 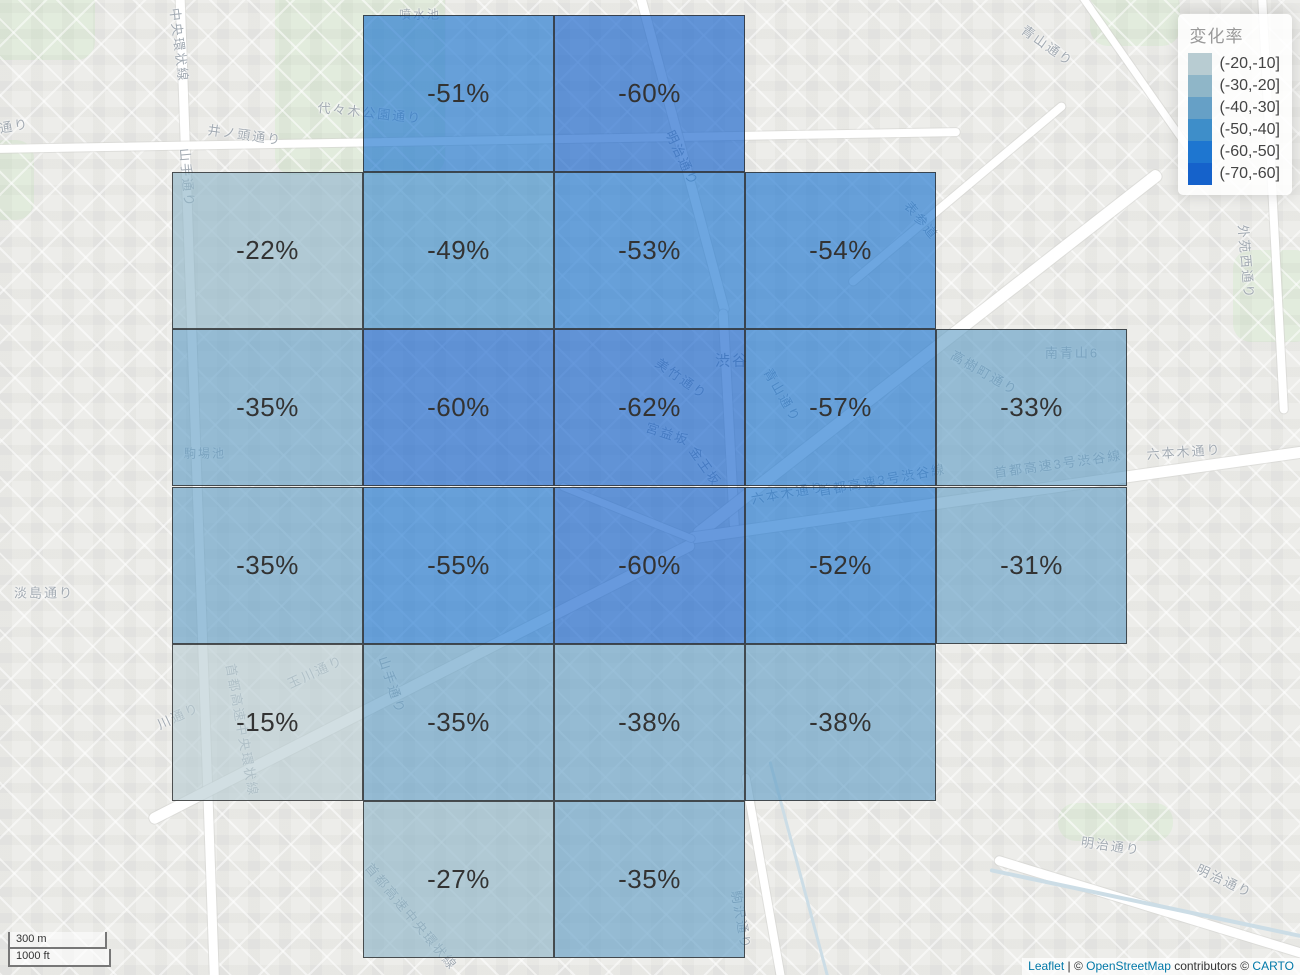 I want to click on attribution-link: CARTO, so click(x=1273, y=966).